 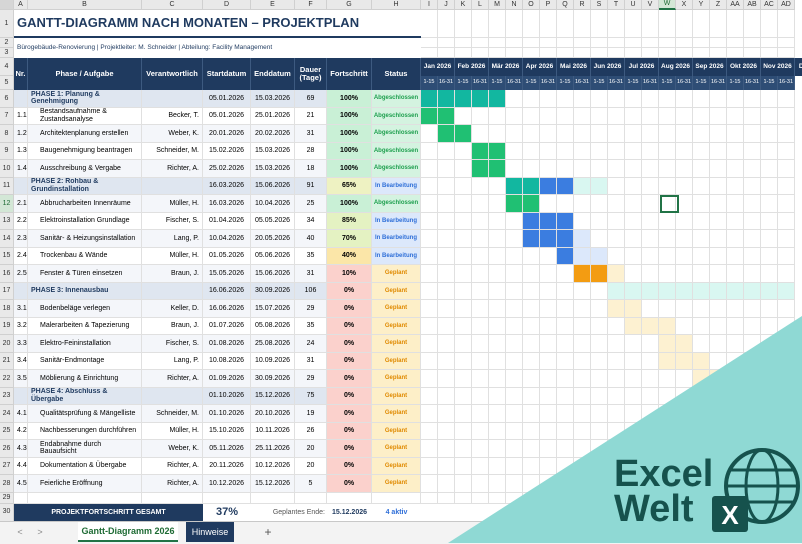 I want to click on task-owner: Müller, H., so click(x=172, y=256).